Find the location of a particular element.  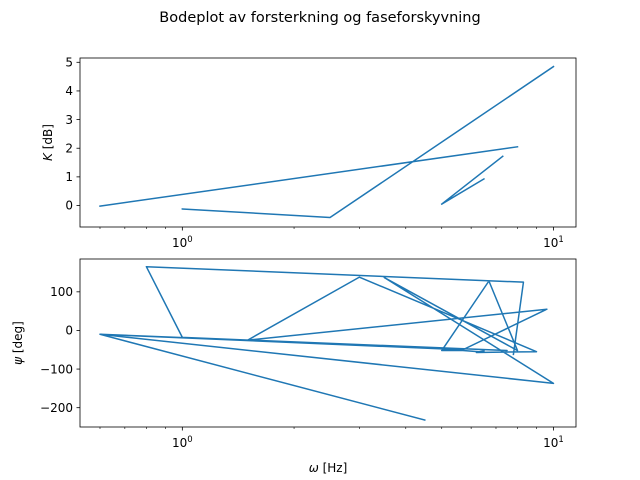

phase-y-tick-label: −100 is located at coordinates (56, 369).